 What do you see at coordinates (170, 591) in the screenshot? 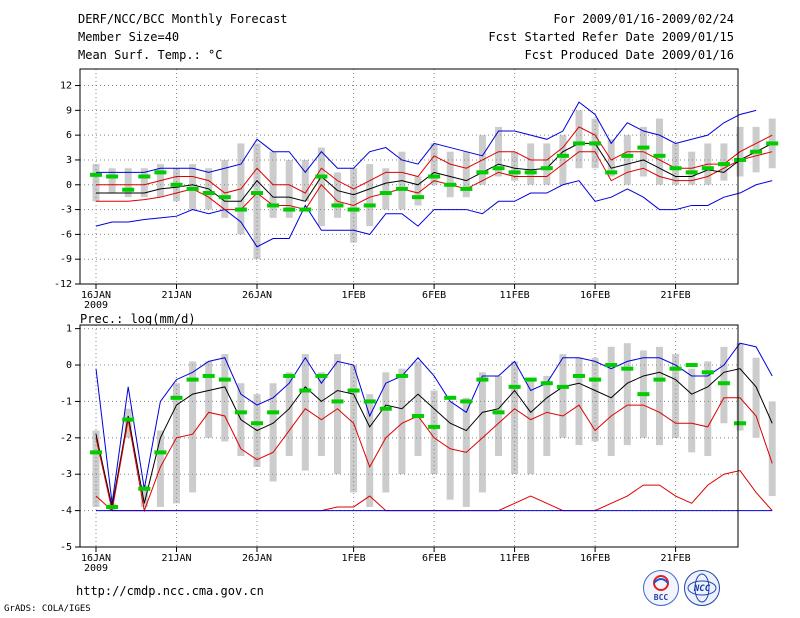
I see `footer-url: http://cmdp.ncc.cma.gov.cn` at bounding box center [170, 591].